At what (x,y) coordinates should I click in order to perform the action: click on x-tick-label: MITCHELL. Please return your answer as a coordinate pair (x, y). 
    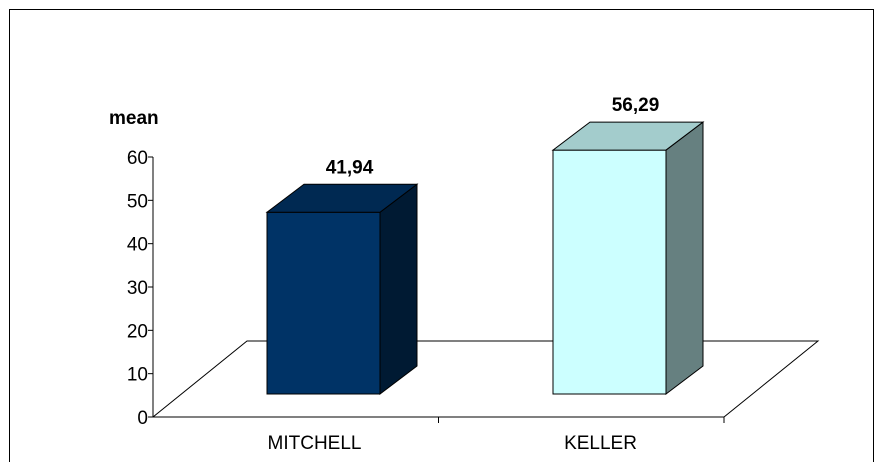
    Looking at the image, I should click on (315, 443).